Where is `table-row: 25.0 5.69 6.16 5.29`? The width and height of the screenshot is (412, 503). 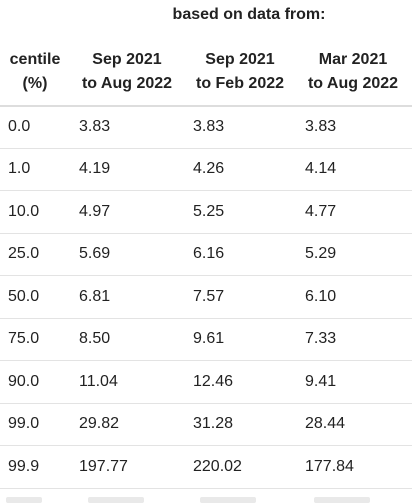 table-row: 25.0 5.69 6.16 5.29 is located at coordinates (206, 255).